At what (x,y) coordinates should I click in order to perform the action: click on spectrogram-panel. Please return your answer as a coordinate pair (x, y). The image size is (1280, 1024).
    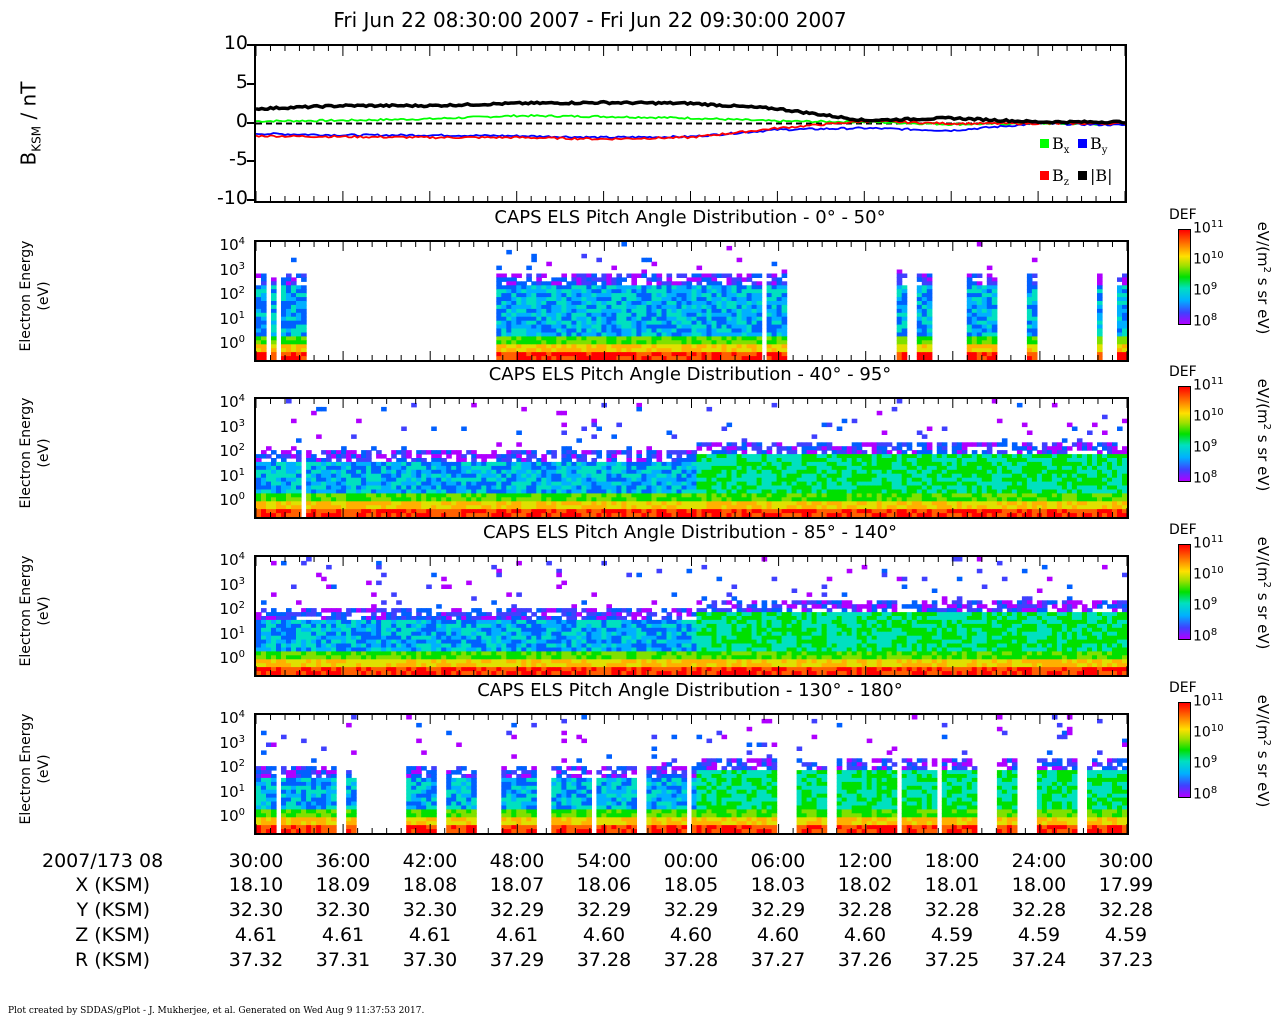
    Looking at the image, I should click on (691, 458).